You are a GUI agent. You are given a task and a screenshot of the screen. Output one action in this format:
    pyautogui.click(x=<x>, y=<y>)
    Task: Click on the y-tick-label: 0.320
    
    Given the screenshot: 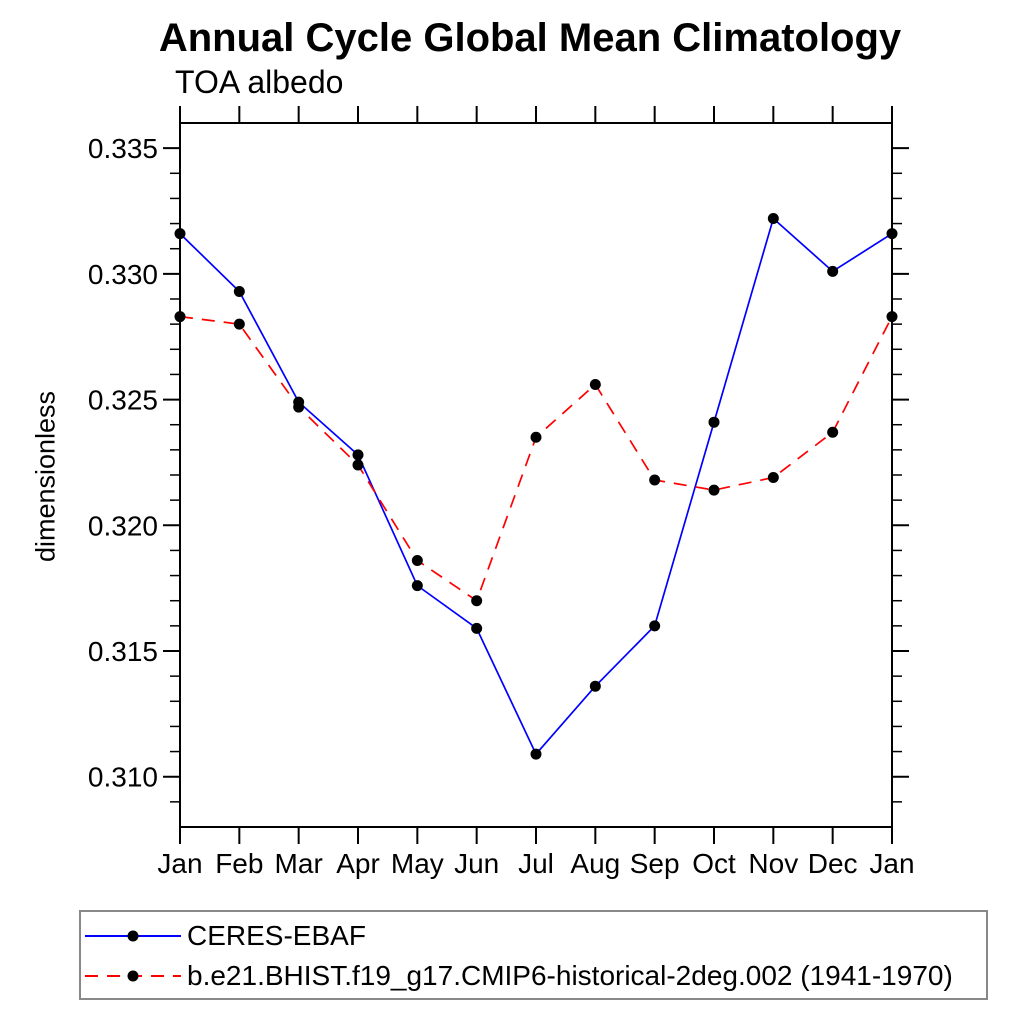 What is the action you would take?
    pyautogui.click(x=123, y=525)
    